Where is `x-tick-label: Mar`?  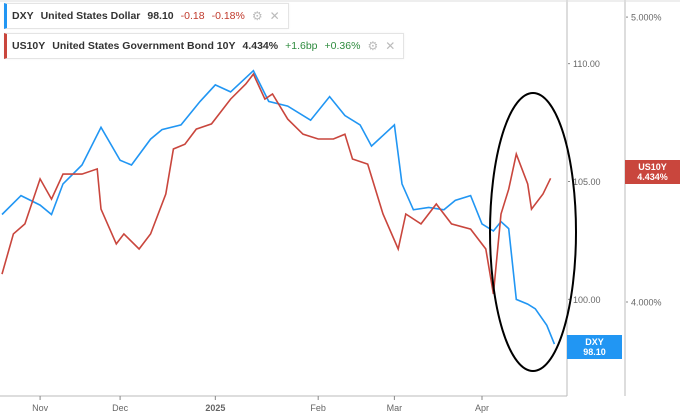 x-tick-label: Mar is located at coordinates (395, 408).